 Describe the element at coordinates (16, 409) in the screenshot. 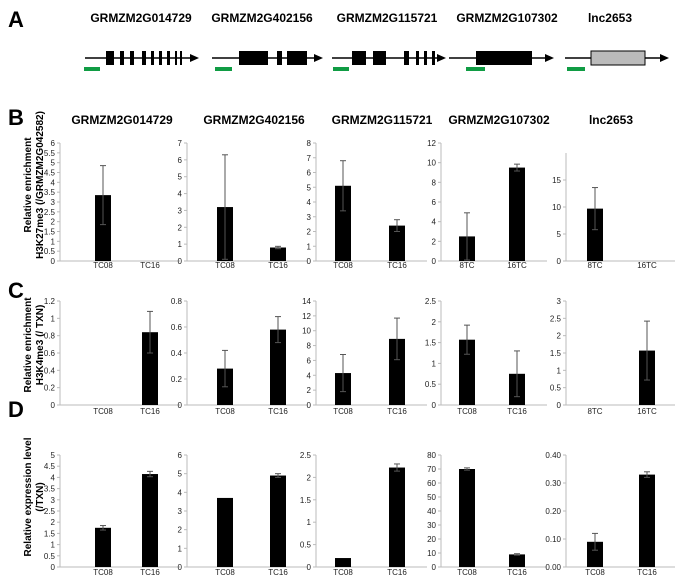

I see `panel-letter-d: D` at that location.